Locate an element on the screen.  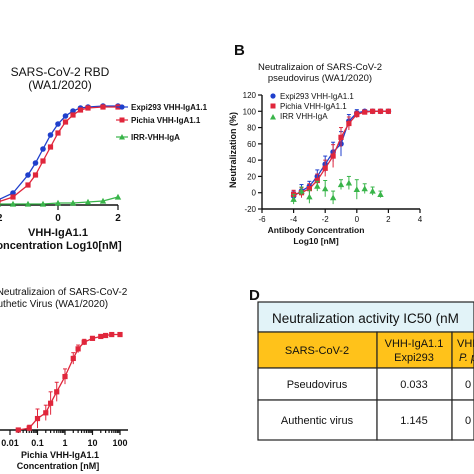
panel-b-y-label: Neutralization (%) is located at coordinates (233, 150).